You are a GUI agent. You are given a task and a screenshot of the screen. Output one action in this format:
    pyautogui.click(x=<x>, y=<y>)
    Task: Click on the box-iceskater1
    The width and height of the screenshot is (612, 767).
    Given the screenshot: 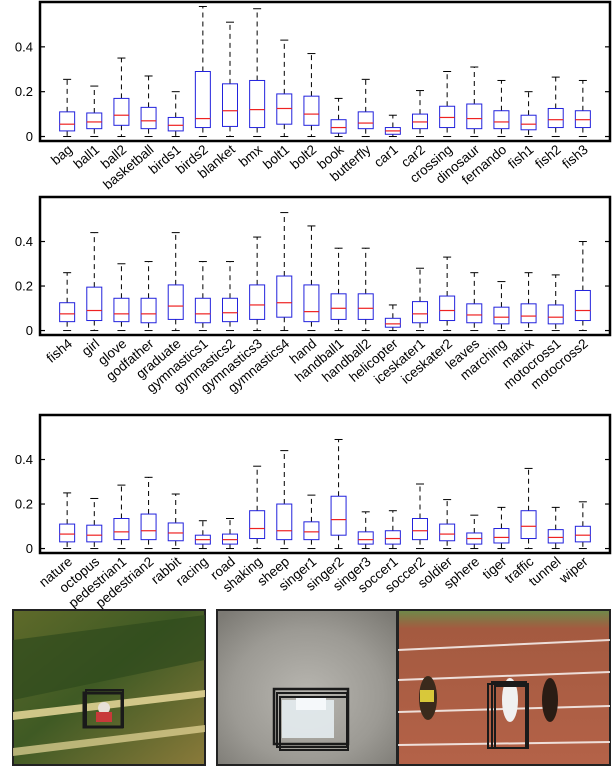 What is the action you would take?
    pyautogui.click(x=420, y=299)
    